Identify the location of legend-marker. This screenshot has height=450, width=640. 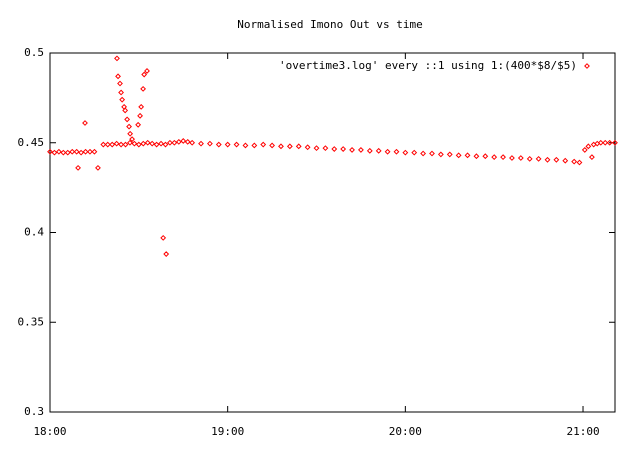
(587, 66).